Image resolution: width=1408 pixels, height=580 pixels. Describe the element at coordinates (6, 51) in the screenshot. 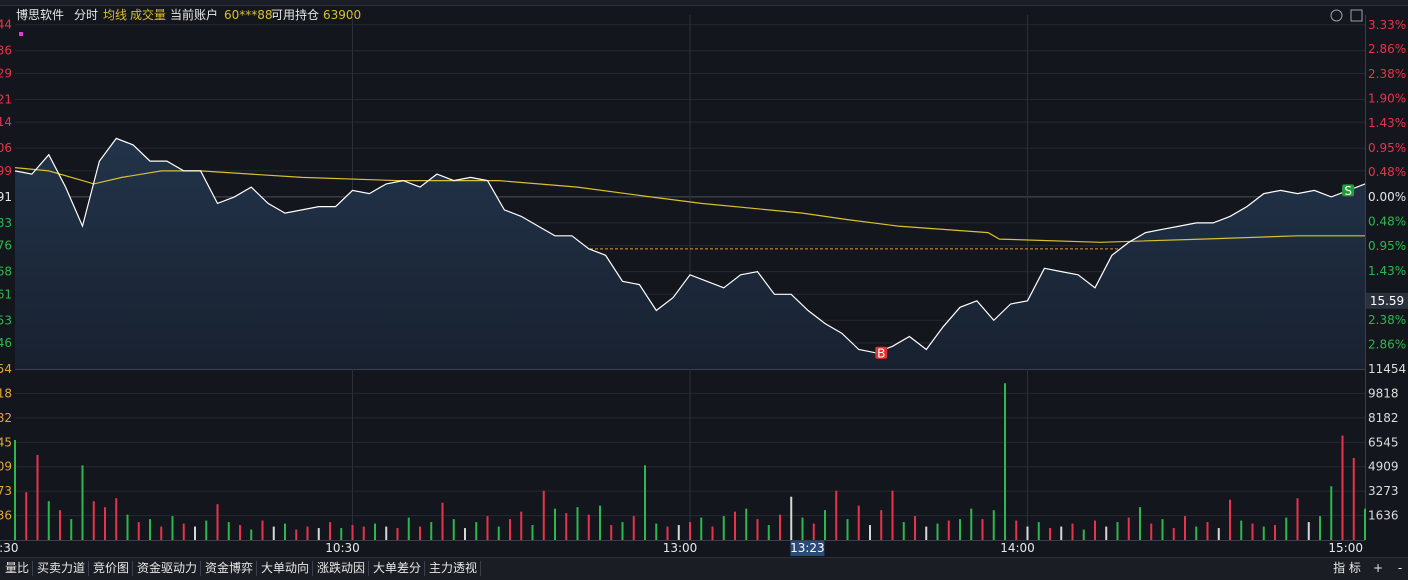

I see `y-tick-label: 16.36` at that location.